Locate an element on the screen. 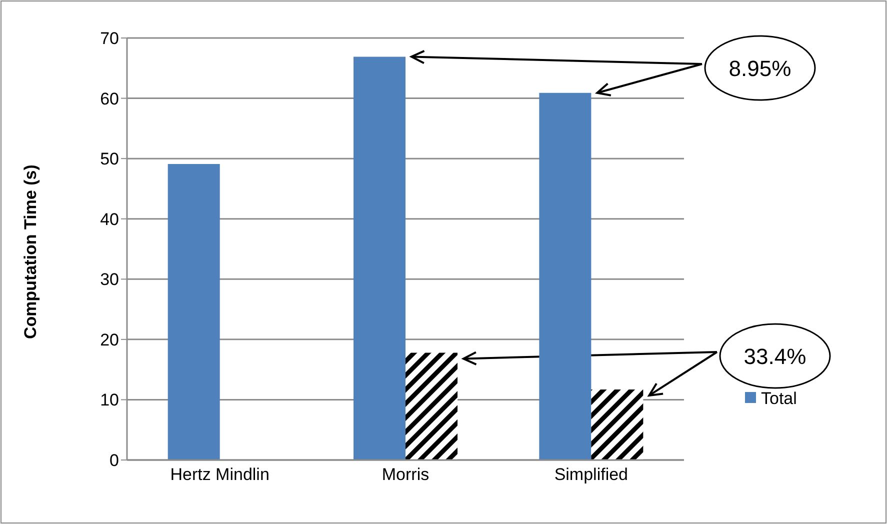 This screenshot has height=524, width=887. legend-label: Total is located at coordinates (779, 398).